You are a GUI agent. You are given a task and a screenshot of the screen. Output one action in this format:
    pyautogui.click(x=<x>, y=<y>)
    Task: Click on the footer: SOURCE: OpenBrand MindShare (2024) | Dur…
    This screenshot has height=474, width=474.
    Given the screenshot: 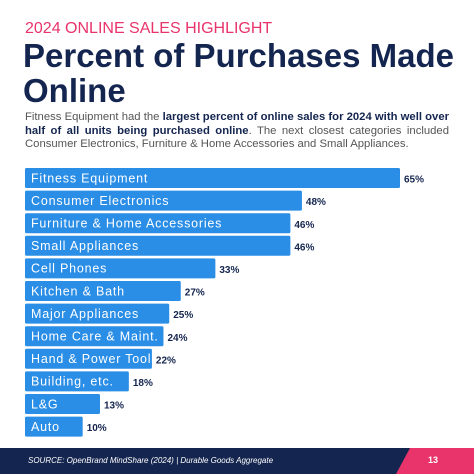 What is the action you would take?
    pyautogui.click(x=237, y=461)
    